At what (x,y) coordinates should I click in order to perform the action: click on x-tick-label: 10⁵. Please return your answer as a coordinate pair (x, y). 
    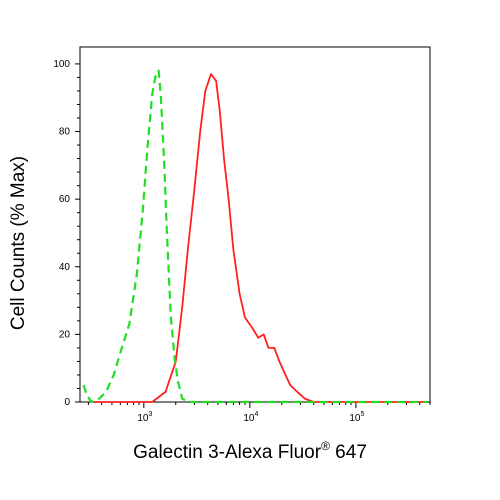
    Looking at the image, I should click on (356, 417).